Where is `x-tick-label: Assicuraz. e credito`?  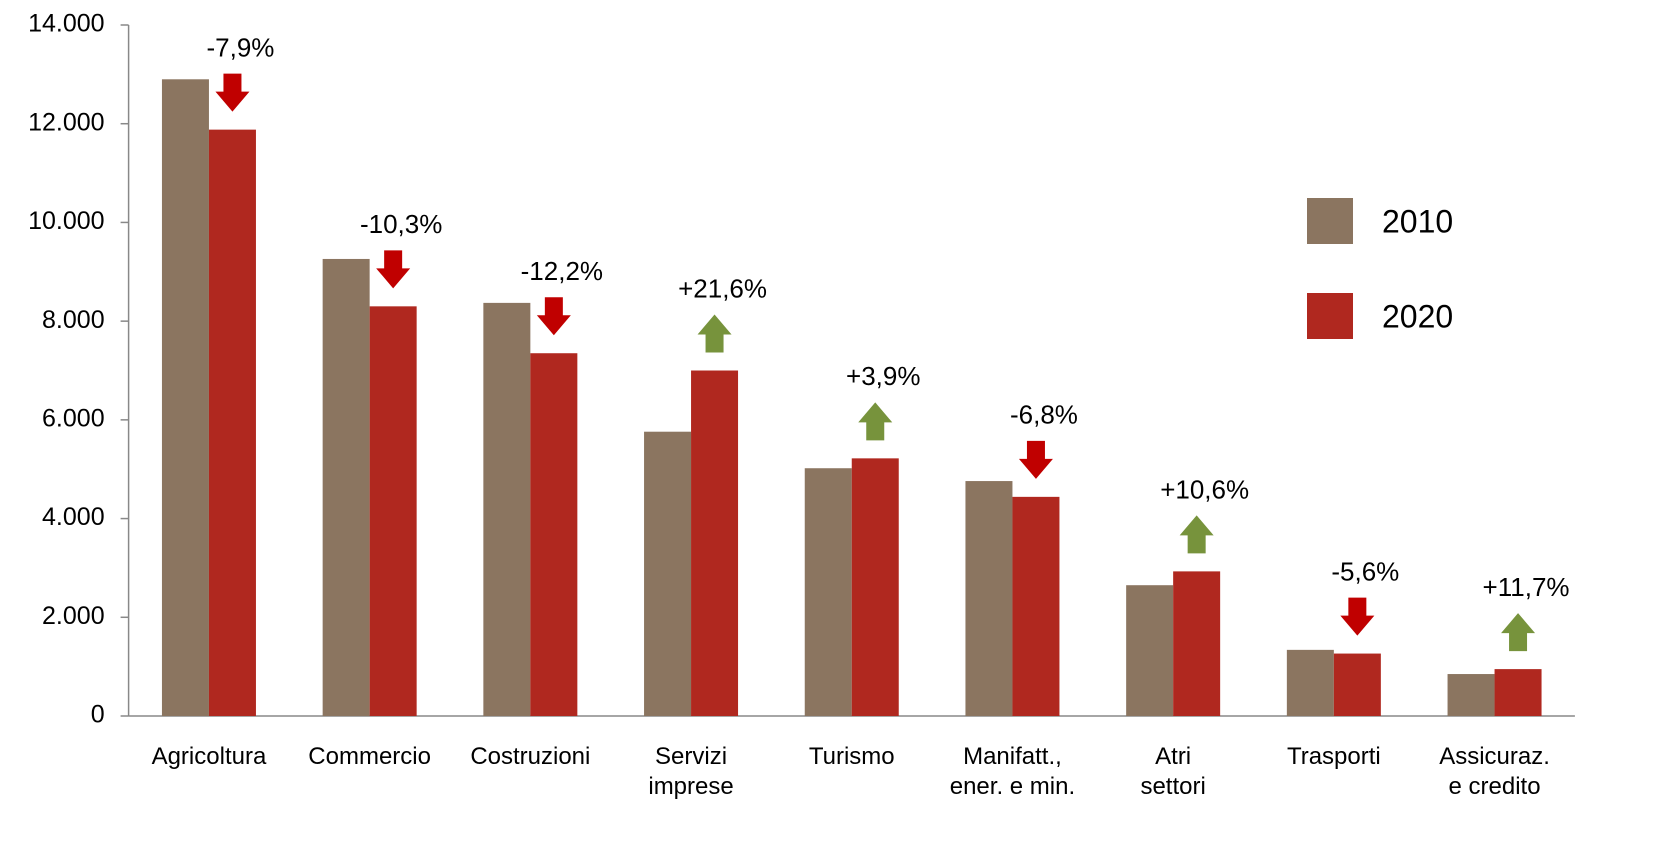
x-tick-label: Assicuraz. e credito is located at coordinates (1494, 771).